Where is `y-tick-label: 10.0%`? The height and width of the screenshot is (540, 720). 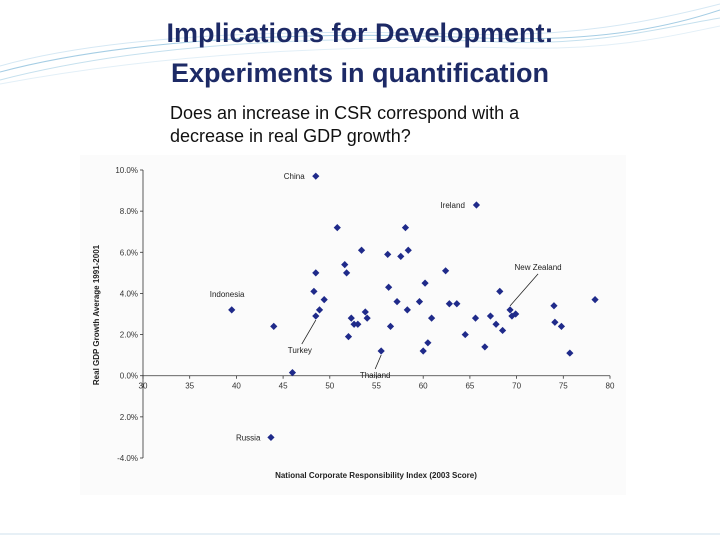
y-tick-label: 10.0% is located at coordinates (126, 170).